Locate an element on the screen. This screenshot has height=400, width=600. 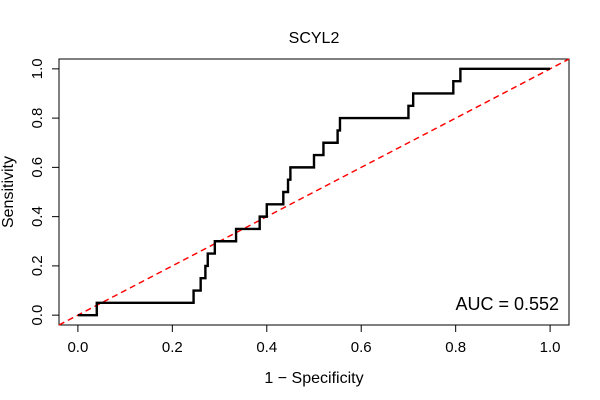
y-tick-label: 0.8 is located at coordinates (37, 118).